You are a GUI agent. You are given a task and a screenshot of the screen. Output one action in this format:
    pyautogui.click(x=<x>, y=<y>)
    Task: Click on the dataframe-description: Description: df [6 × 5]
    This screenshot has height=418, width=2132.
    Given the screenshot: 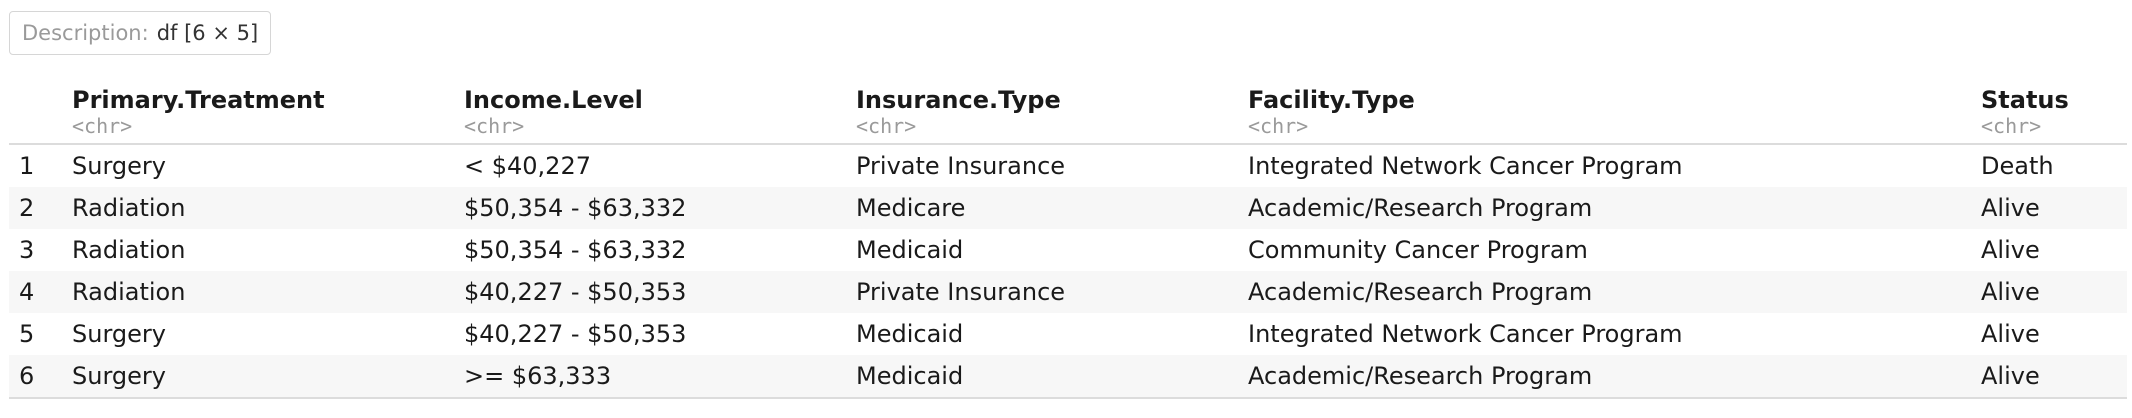 What is the action you would take?
    pyautogui.click(x=140, y=33)
    